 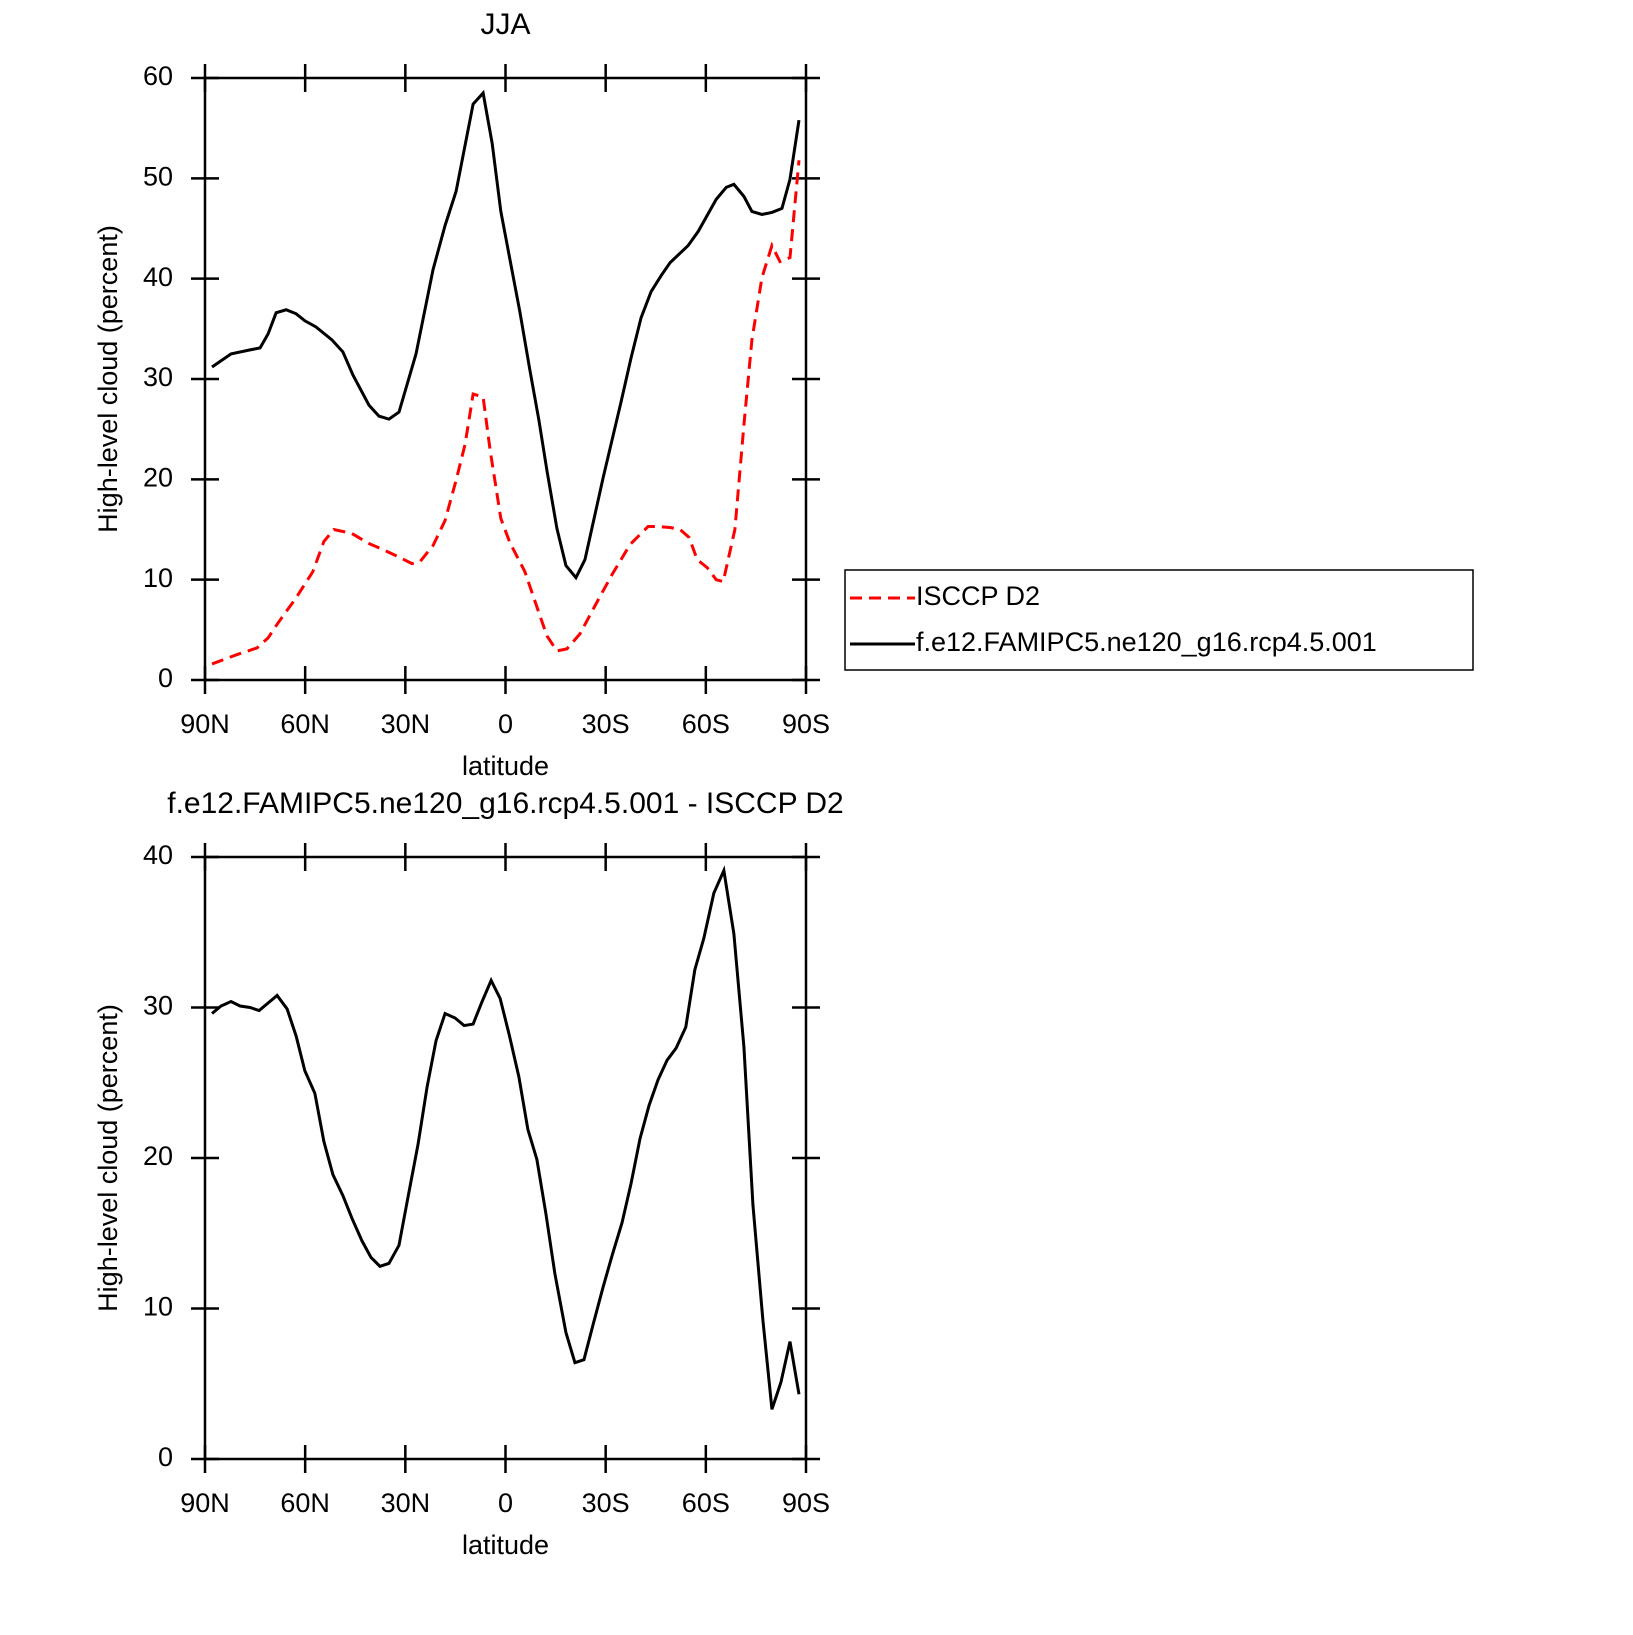 I want to click on legend-label: f.e12.FAMIPC5.ne120_g16.rcp4.5.001, so click(x=1146, y=642).